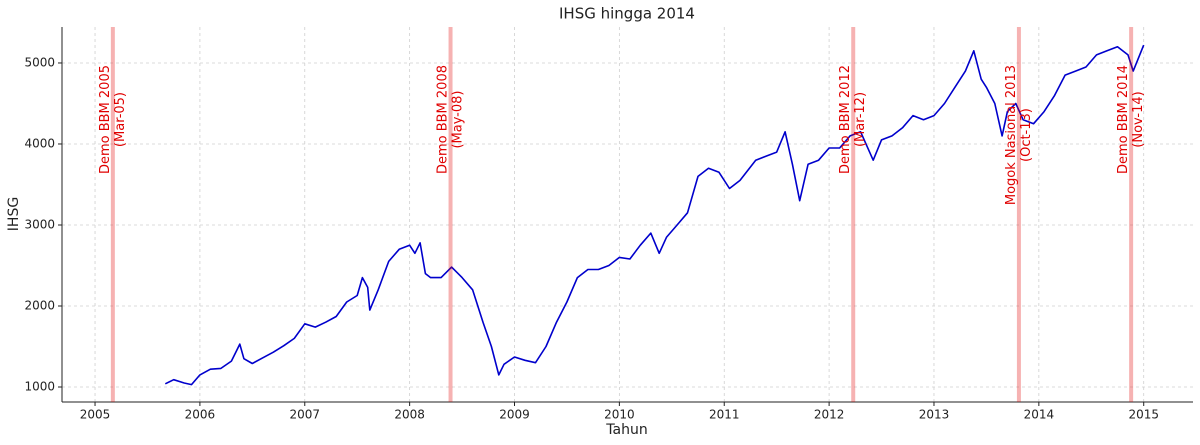 The image size is (1200, 445). Describe the element at coordinates (1143, 415) in the screenshot. I see `x-tick-label: 2015` at that location.